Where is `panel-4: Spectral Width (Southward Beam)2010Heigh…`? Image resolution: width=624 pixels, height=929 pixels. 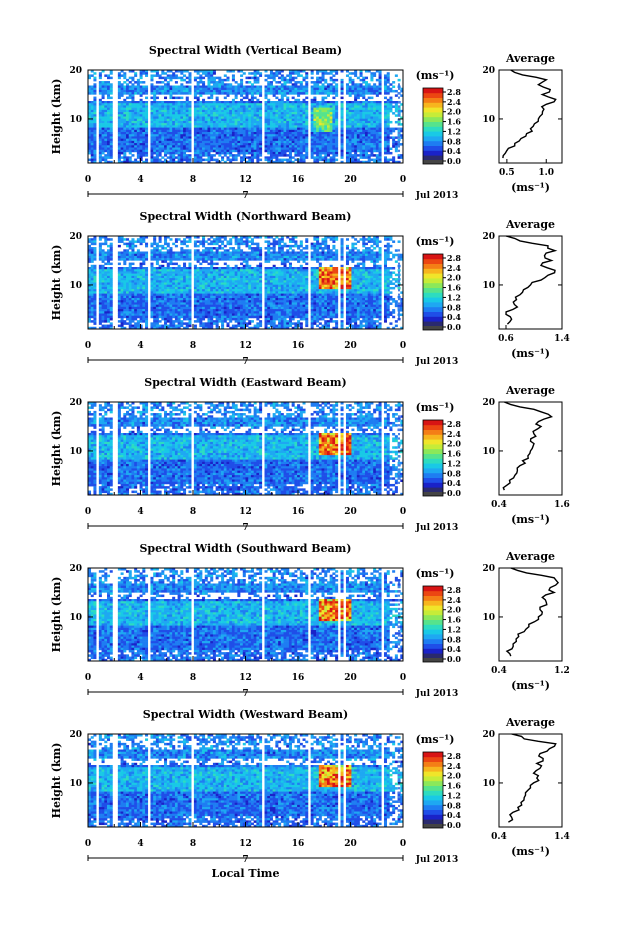
panel-4: Spectral Width (Southward Beam)2010Heigh… is located at coordinates (310, 620).